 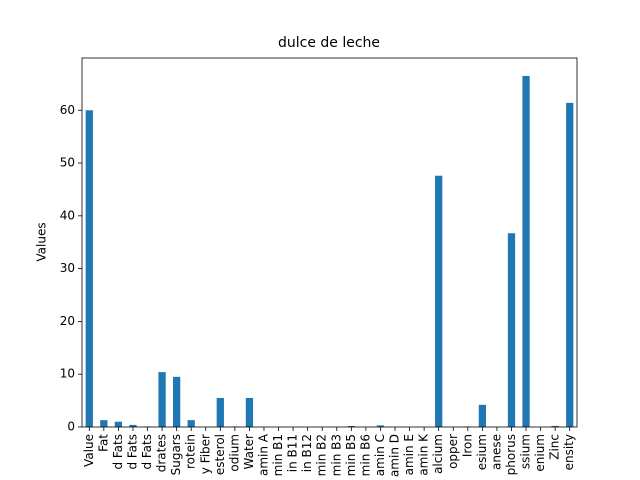 What do you see at coordinates (467, 445) in the screenshot?
I see `x-tick-label: Iron` at bounding box center [467, 445].